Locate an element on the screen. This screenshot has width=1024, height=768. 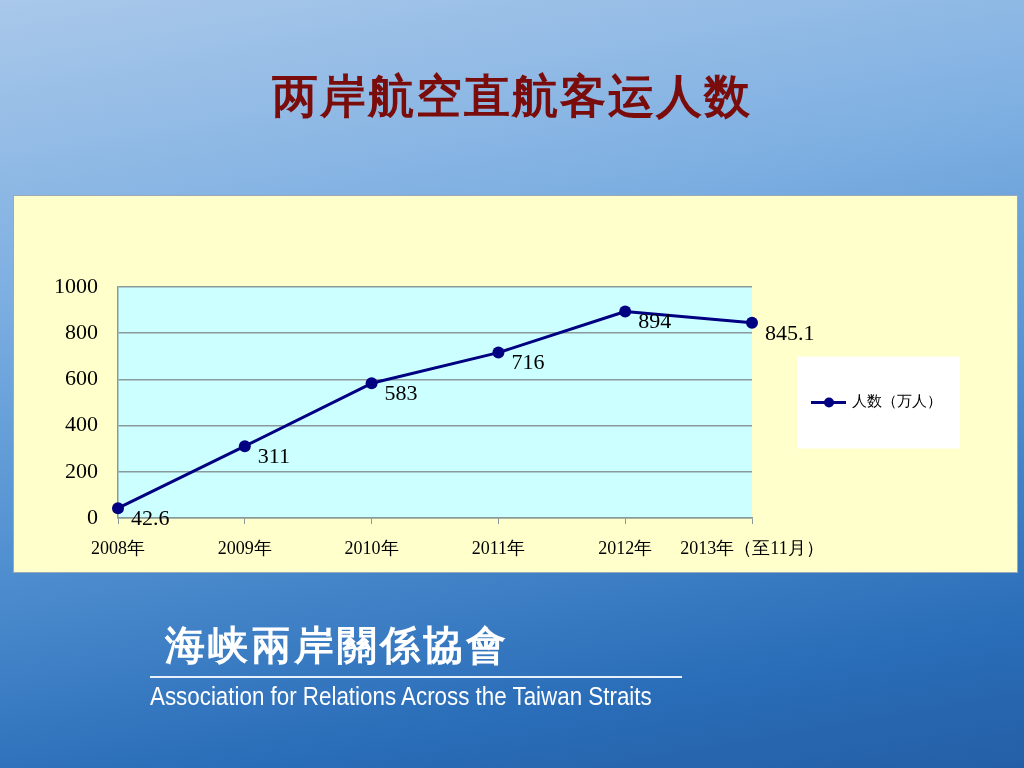
y-tick-label: 600 is located at coordinates (81, 378).